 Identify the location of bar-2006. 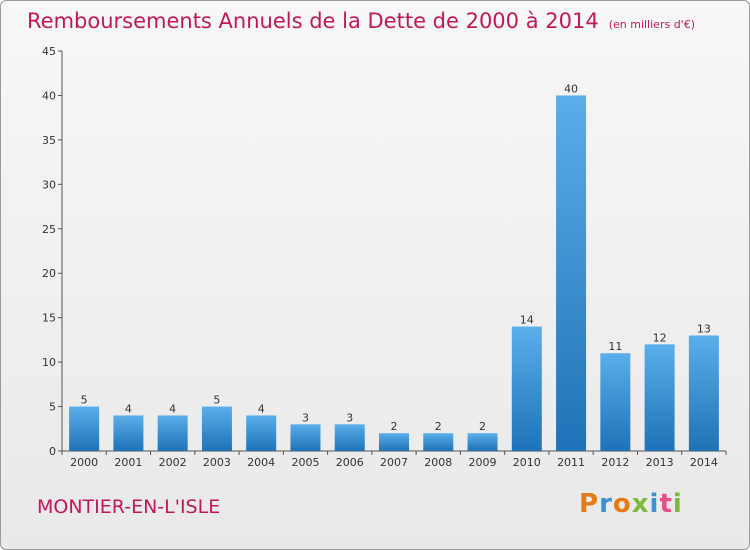
(349, 437).